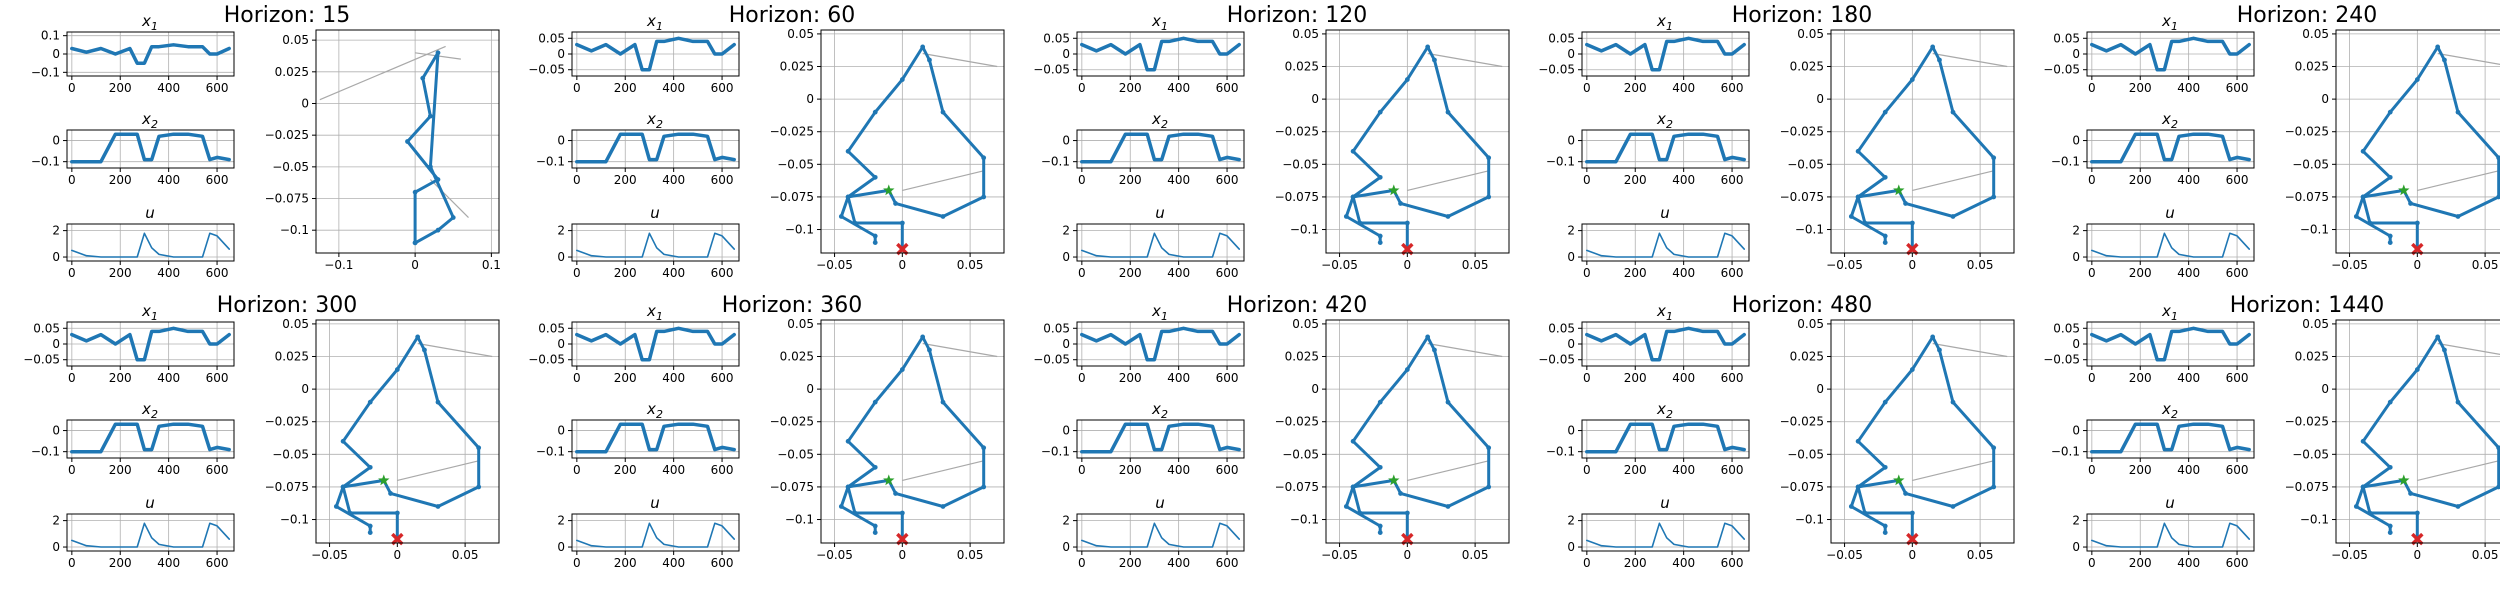 This screenshot has width=2500, height=600. I want to click on x2-ytick-label-1: 0, so click(561, 431).